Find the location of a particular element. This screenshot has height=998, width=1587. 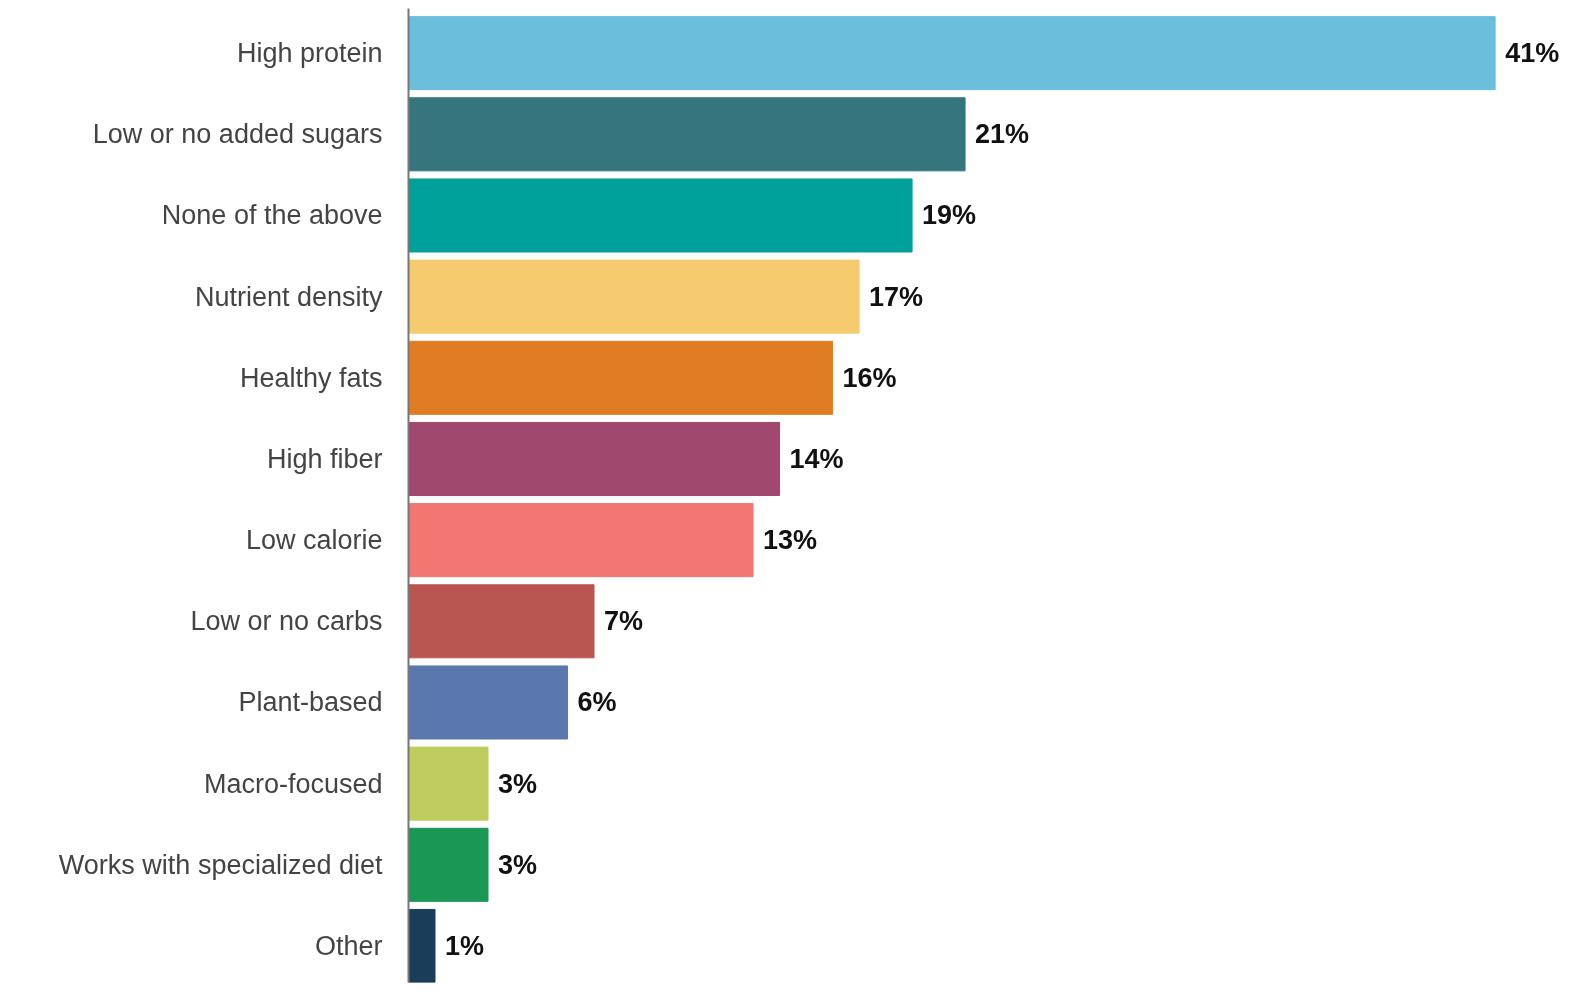

data-label: 13% is located at coordinates (790, 540).